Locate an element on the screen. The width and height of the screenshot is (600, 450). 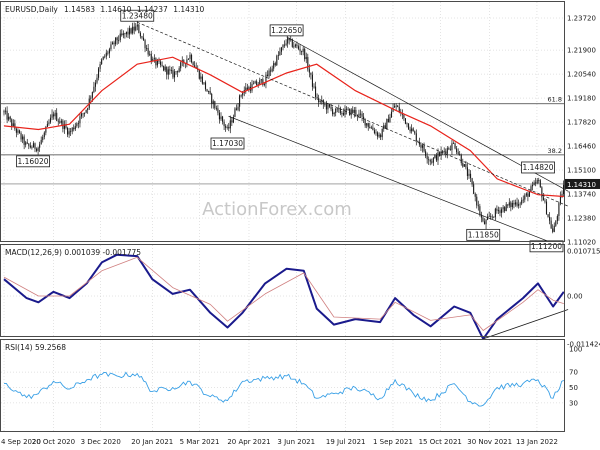
date-axis-label: 13 Jan 2022 is located at coordinates (537, 442).